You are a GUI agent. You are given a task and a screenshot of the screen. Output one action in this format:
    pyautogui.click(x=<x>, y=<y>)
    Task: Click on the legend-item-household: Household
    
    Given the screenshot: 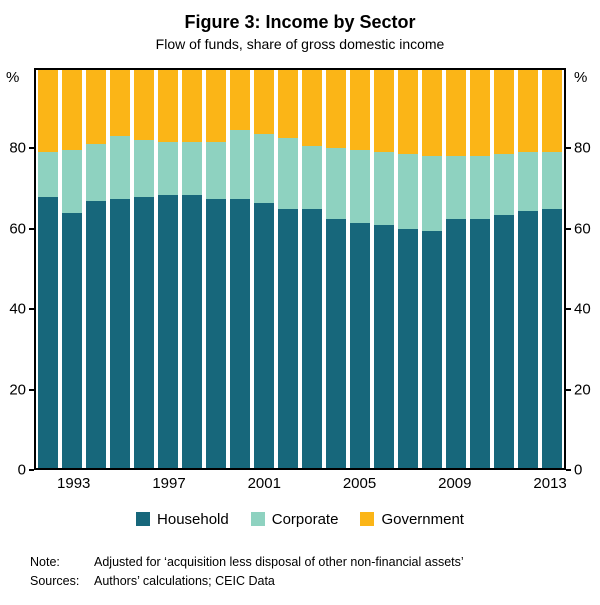 What is the action you would take?
    pyautogui.click(x=182, y=519)
    